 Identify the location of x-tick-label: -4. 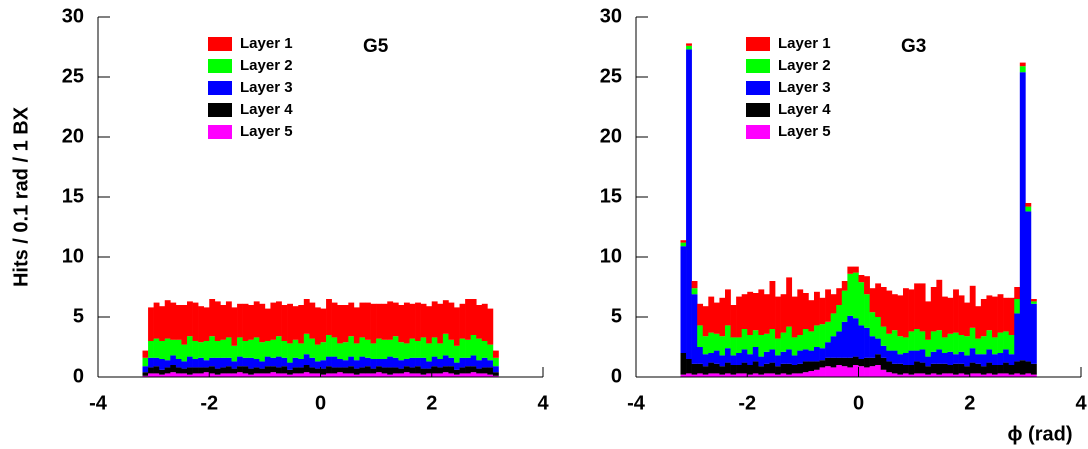
(98, 403).